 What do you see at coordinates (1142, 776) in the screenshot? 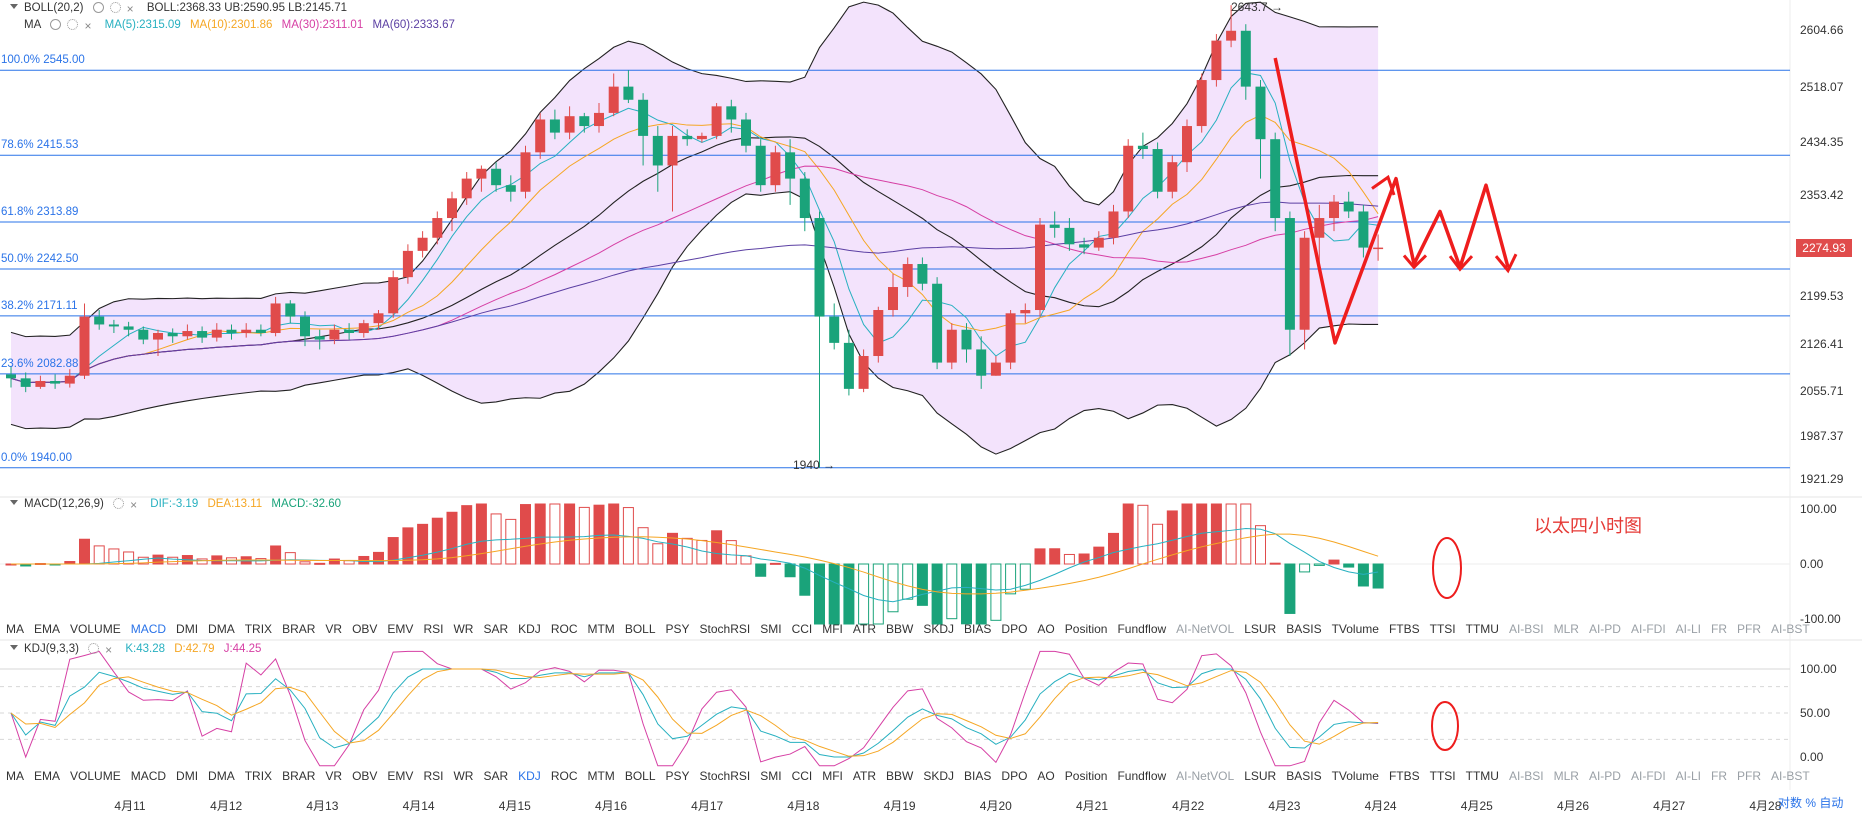
I see `tab-fundflow: Fundflow` at bounding box center [1142, 776].